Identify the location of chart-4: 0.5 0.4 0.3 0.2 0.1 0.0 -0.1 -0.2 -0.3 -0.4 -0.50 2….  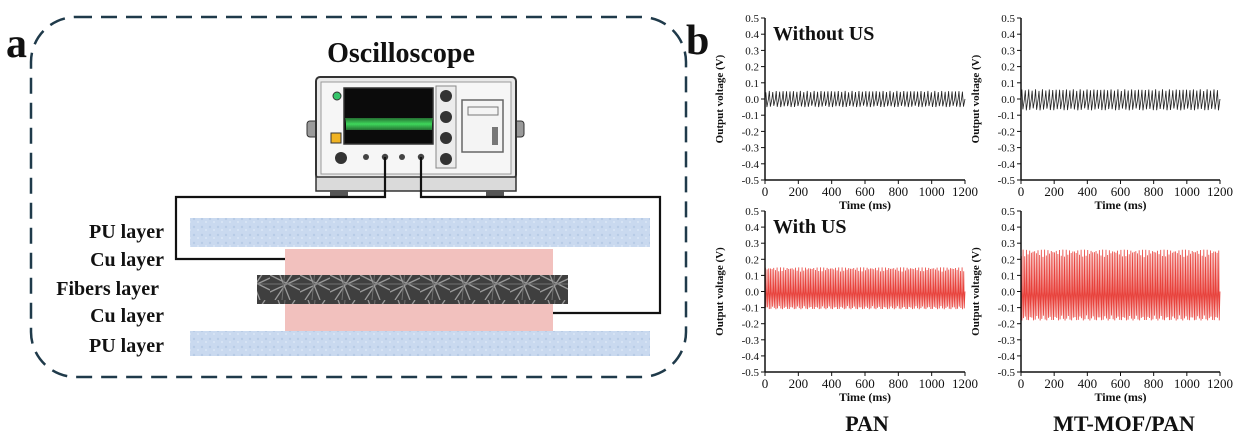
(1101, 305).